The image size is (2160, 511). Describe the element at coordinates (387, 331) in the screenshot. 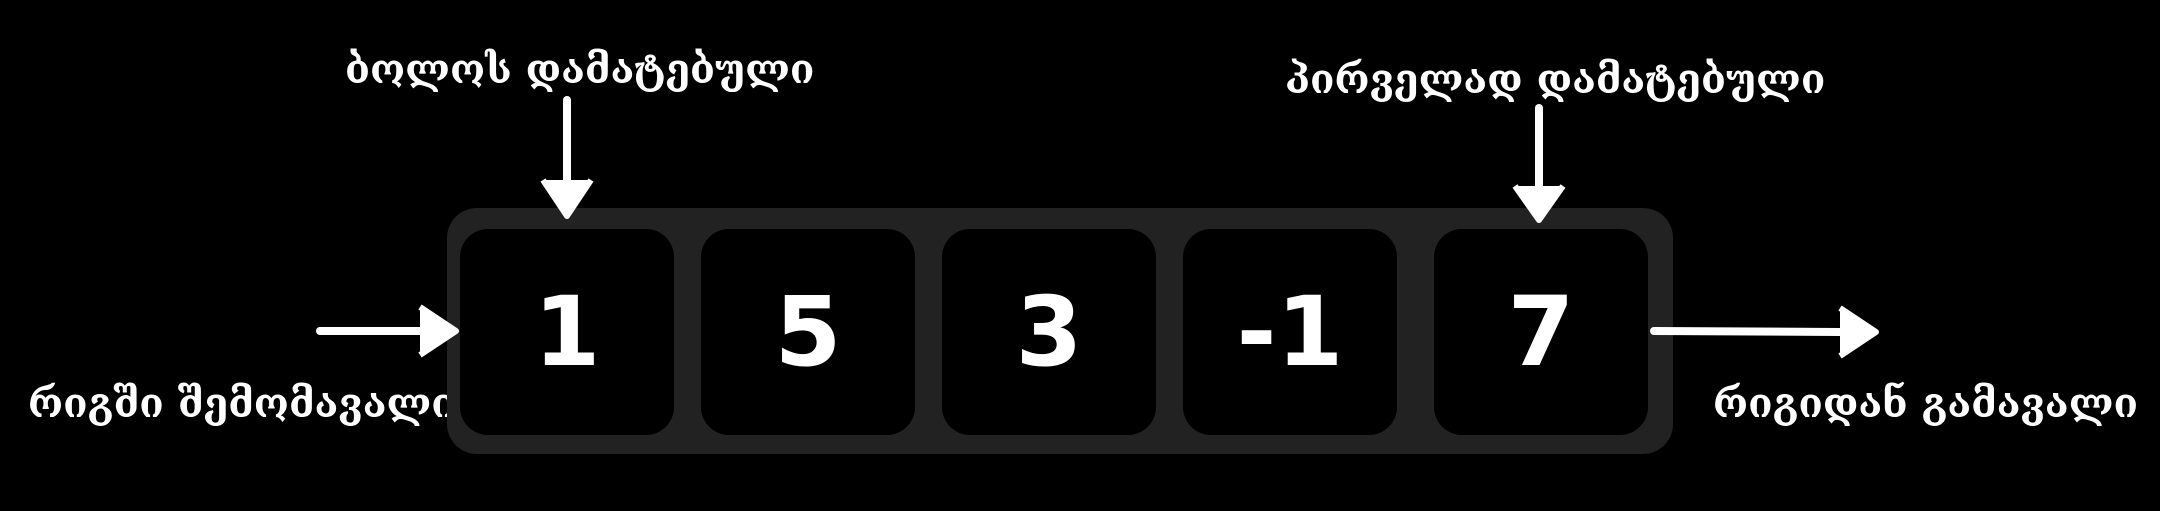

I see `enqueue-arrow` at that location.